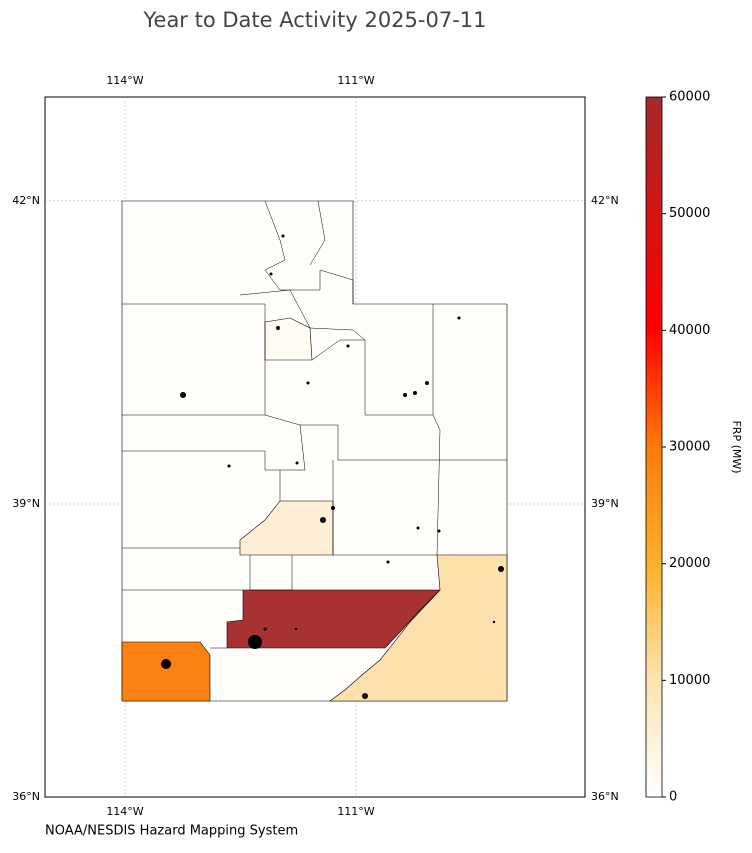 The height and width of the screenshot is (853, 752). Describe the element at coordinates (689, 97) in the screenshot. I see `colorbar-tick-label: 60000` at that location.